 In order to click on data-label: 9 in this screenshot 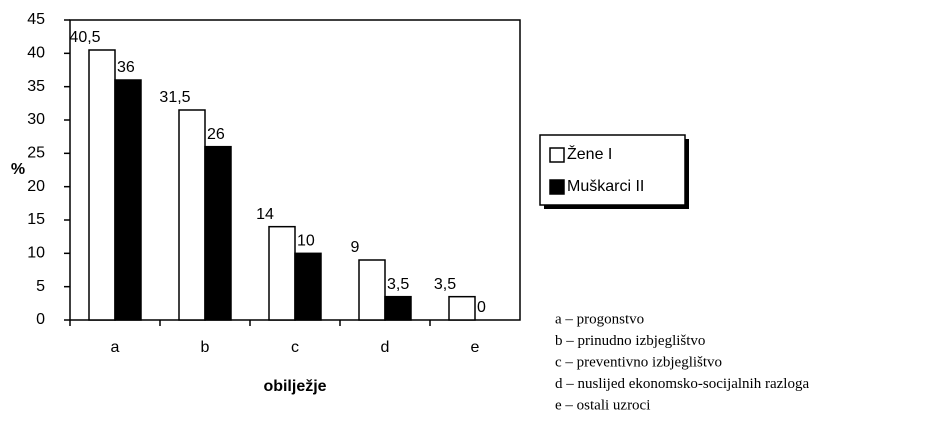, I will do `click(355, 247)`.